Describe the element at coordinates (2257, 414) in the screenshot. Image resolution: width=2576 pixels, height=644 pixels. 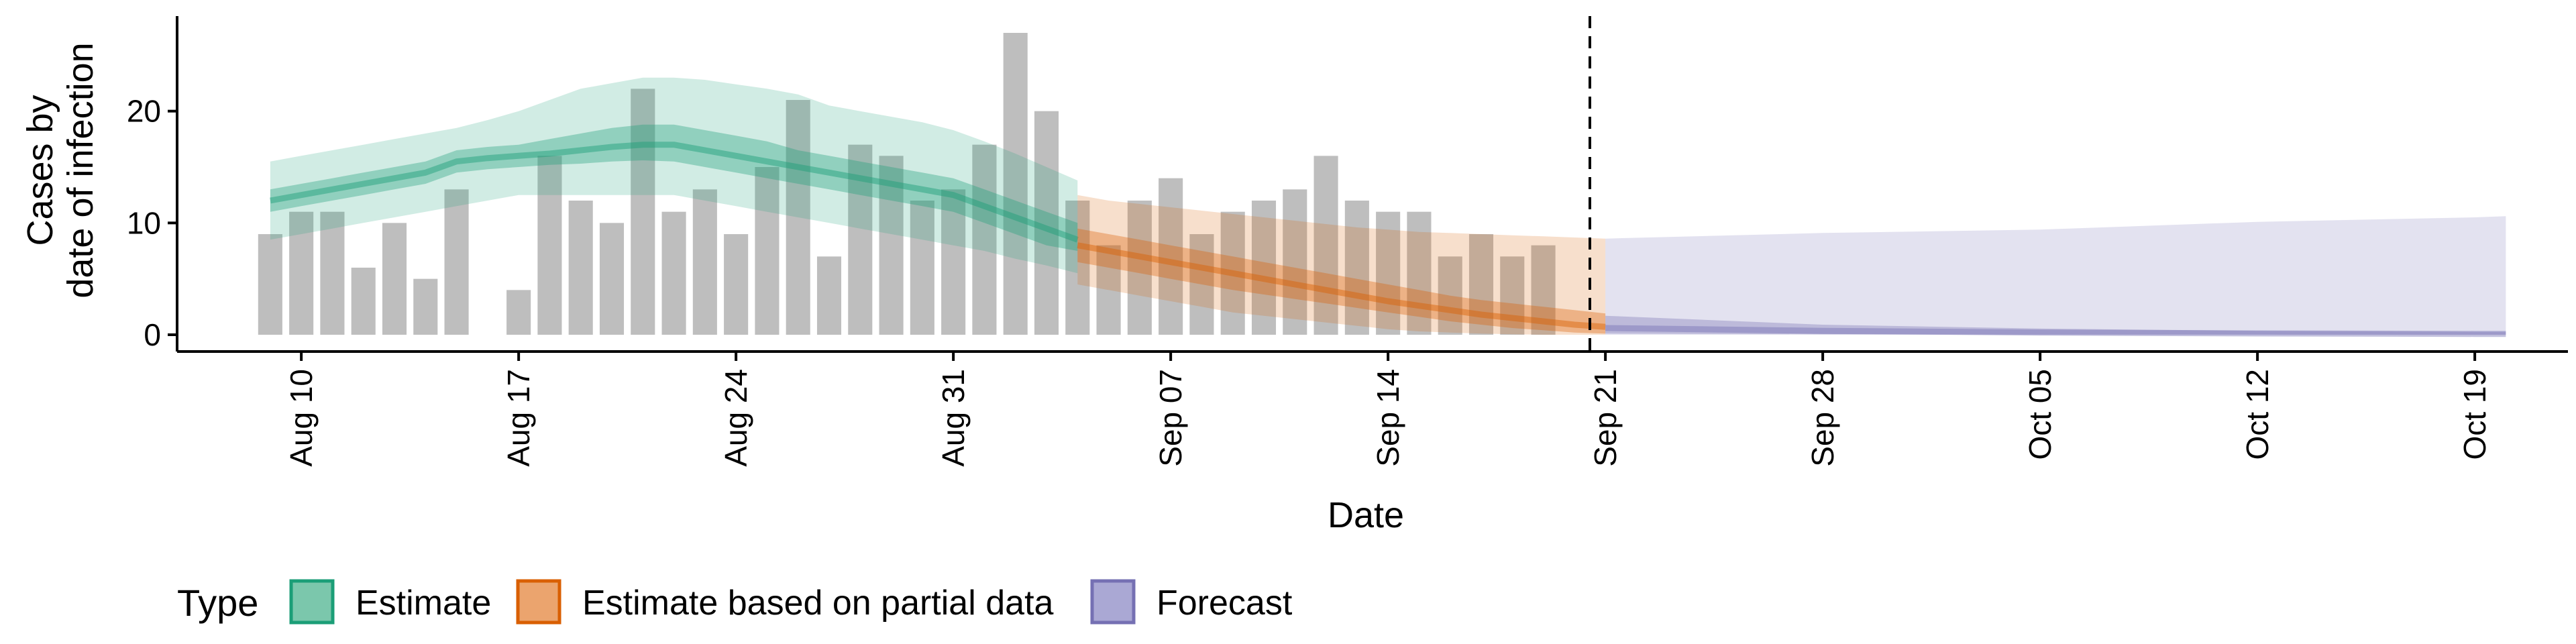
I see `x-tick-label: Oct 12` at that location.